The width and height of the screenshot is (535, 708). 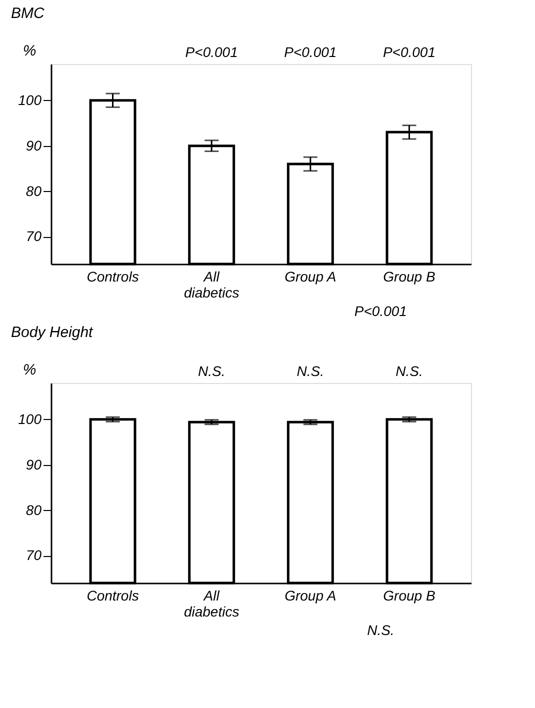 I want to click on chart-title: BMC, so click(x=27, y=13).